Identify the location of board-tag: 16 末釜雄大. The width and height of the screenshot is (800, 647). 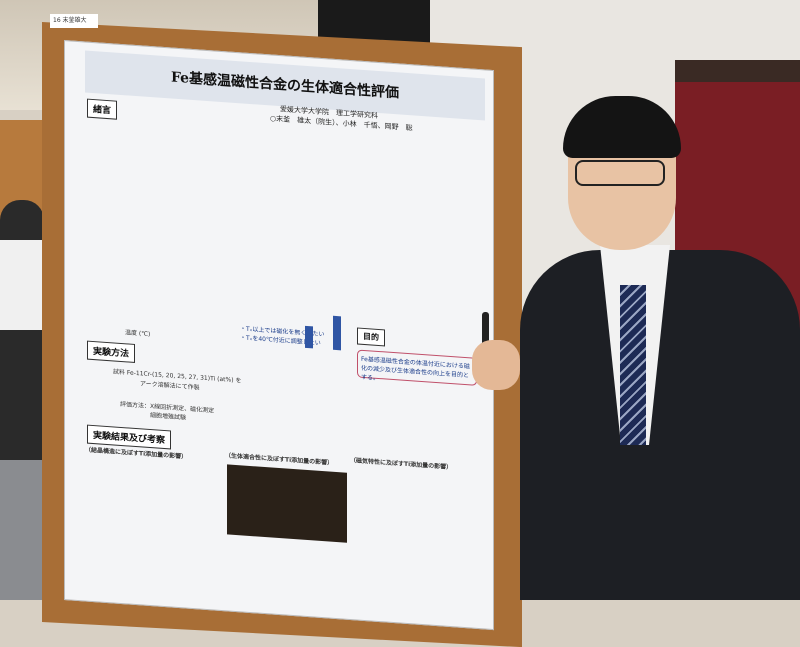
(74, 21).